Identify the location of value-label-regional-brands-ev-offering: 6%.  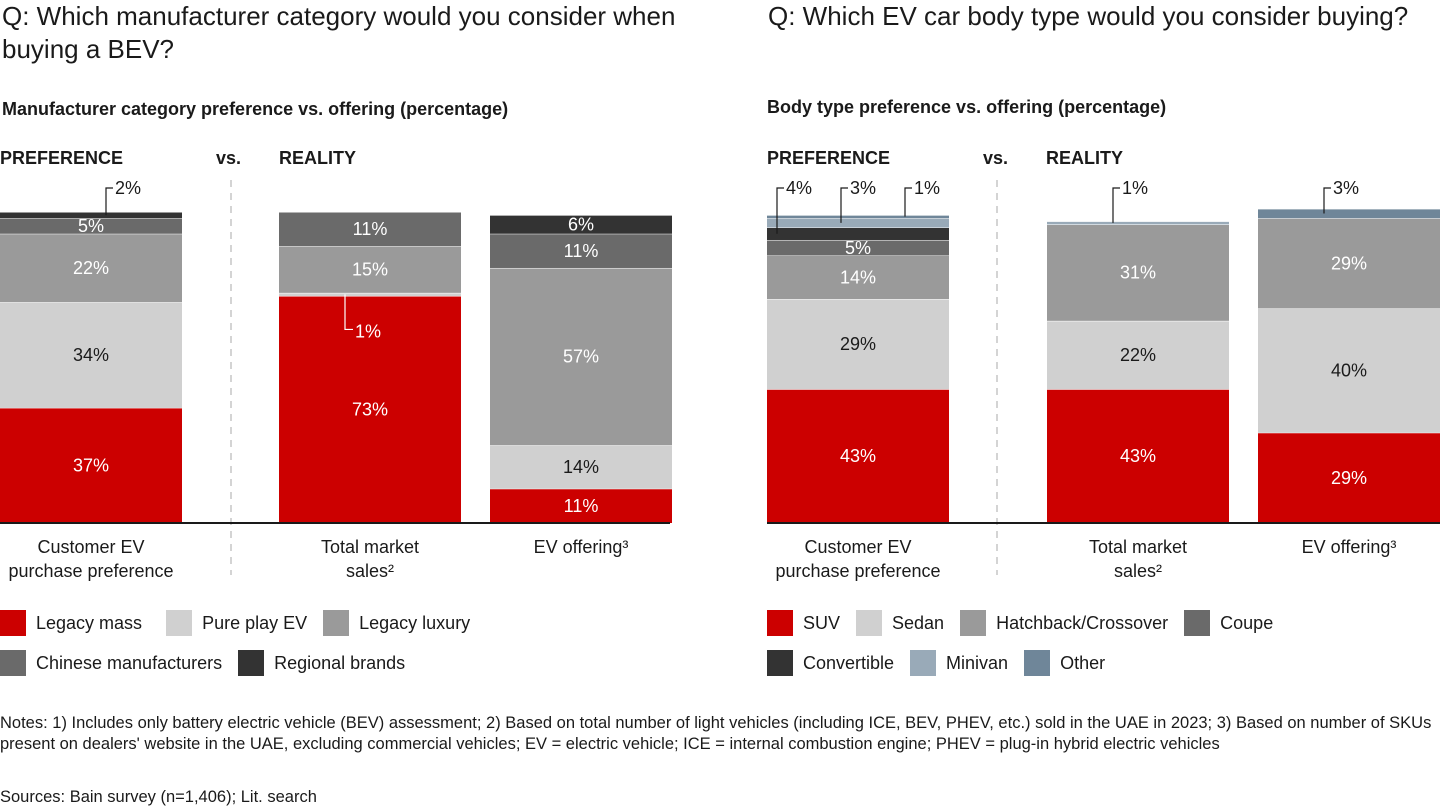
(581, 224).